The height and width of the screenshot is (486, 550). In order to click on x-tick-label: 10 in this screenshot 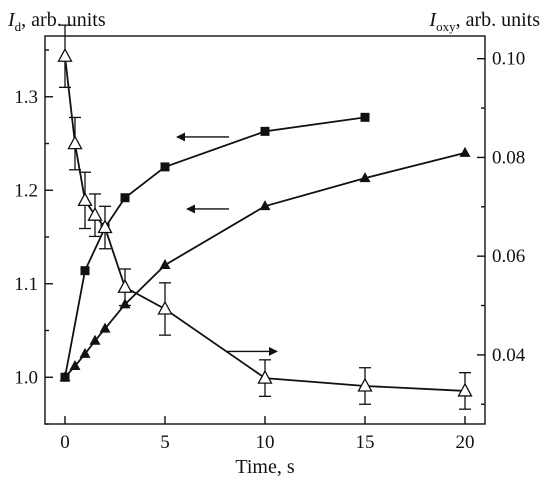, I will do `click(265, 442)`.